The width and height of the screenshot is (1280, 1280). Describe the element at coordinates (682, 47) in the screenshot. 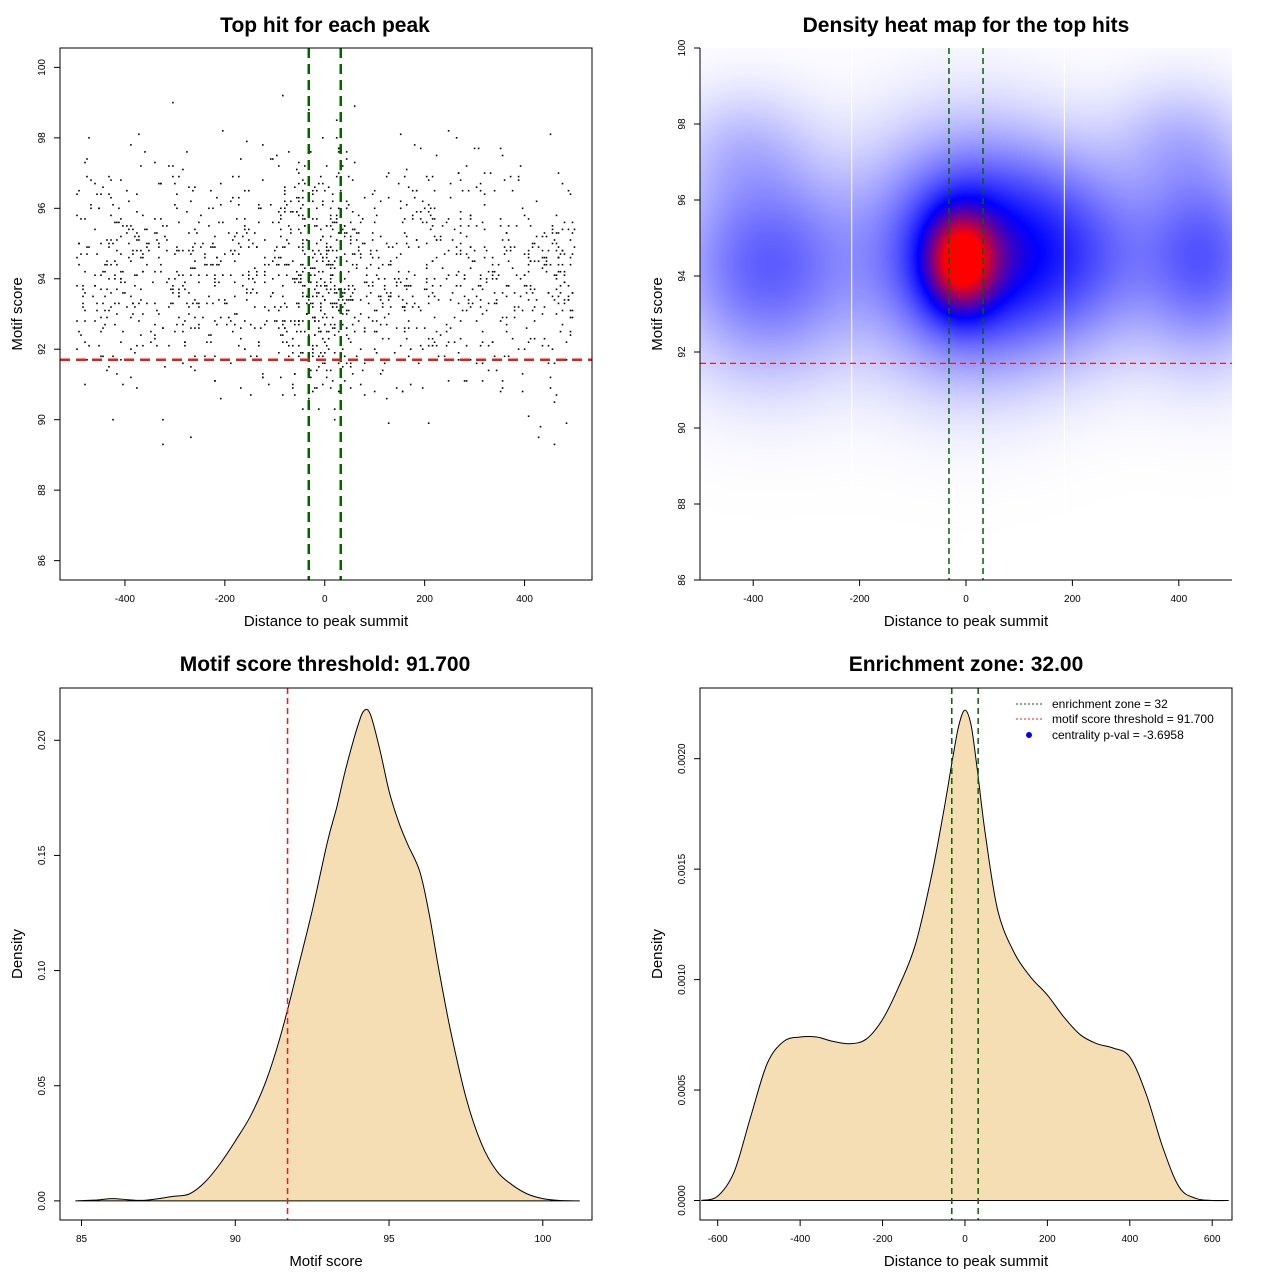

I see `y-tick-label: 100` at that location.